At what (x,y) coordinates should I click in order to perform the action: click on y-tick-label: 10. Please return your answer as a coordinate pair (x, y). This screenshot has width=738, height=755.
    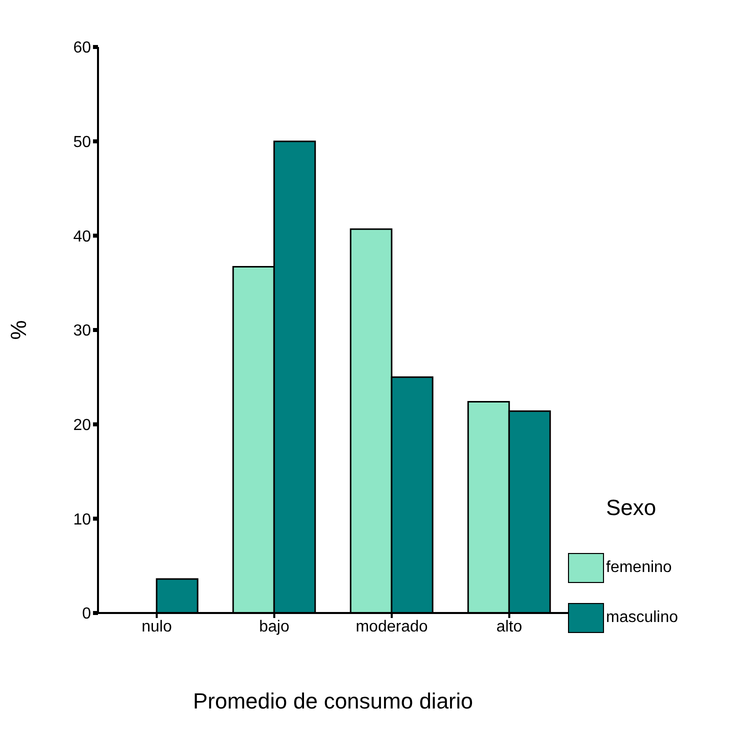
    Looking at the image, I should click on (82, 519).